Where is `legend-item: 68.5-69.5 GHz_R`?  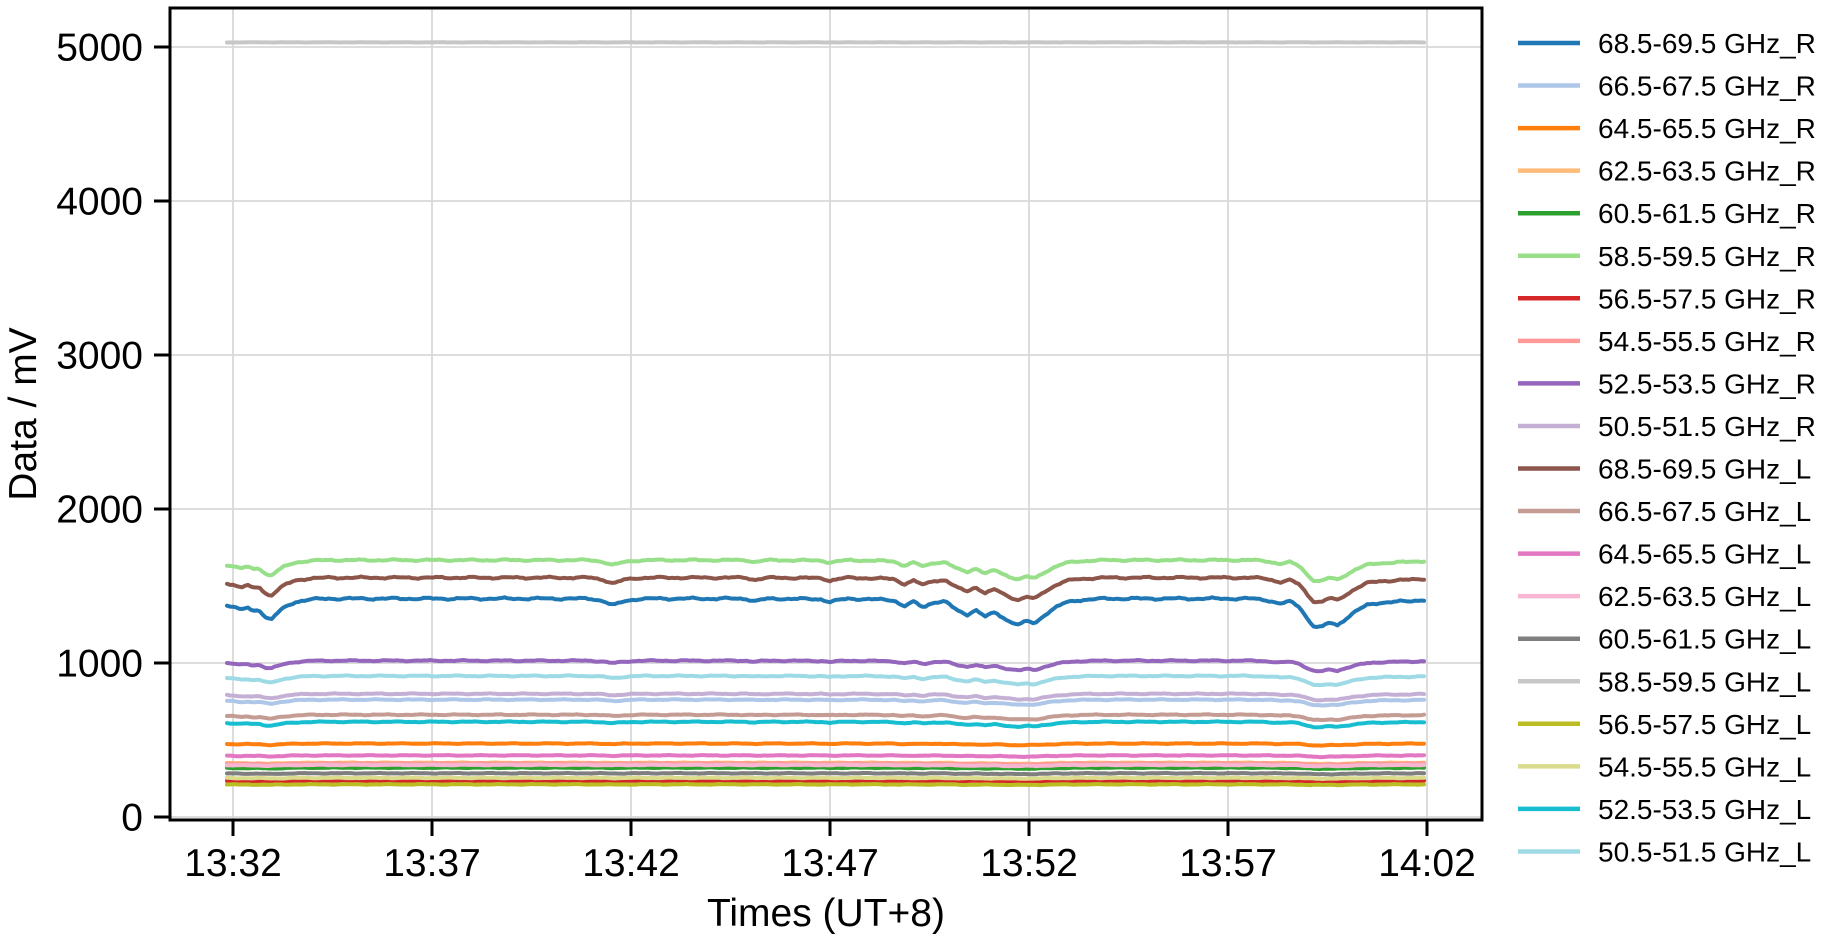
legend-item: 68.5-69.5 GHz_R is located at coordinates (1667, 43).